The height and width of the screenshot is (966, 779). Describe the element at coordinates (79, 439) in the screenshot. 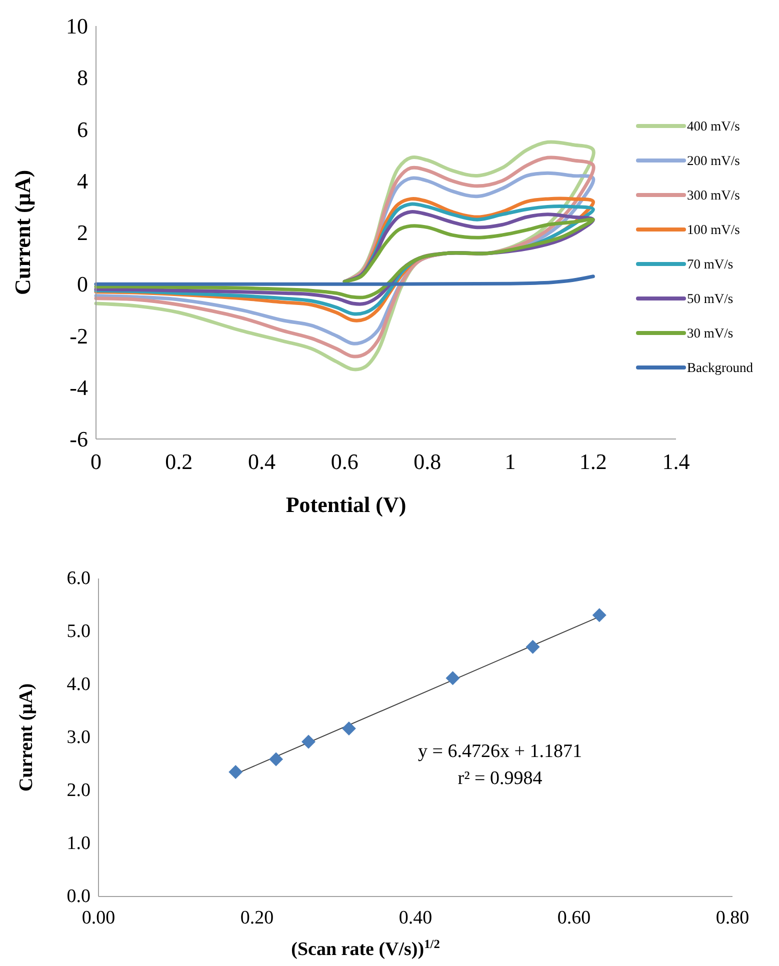

I see `y-tick-label: -6` at that location.